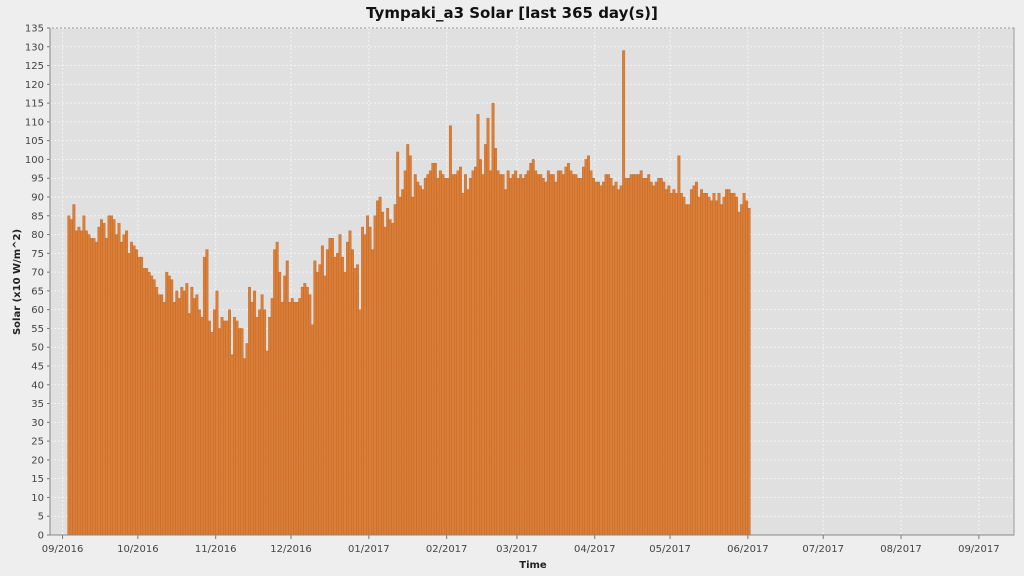 Image resolution: width=1024 pixels, height=576 pixels. Describe the element at coordinates (216, 549) in the screenshot. I see `x-tick-label: 11/2016` at that location.